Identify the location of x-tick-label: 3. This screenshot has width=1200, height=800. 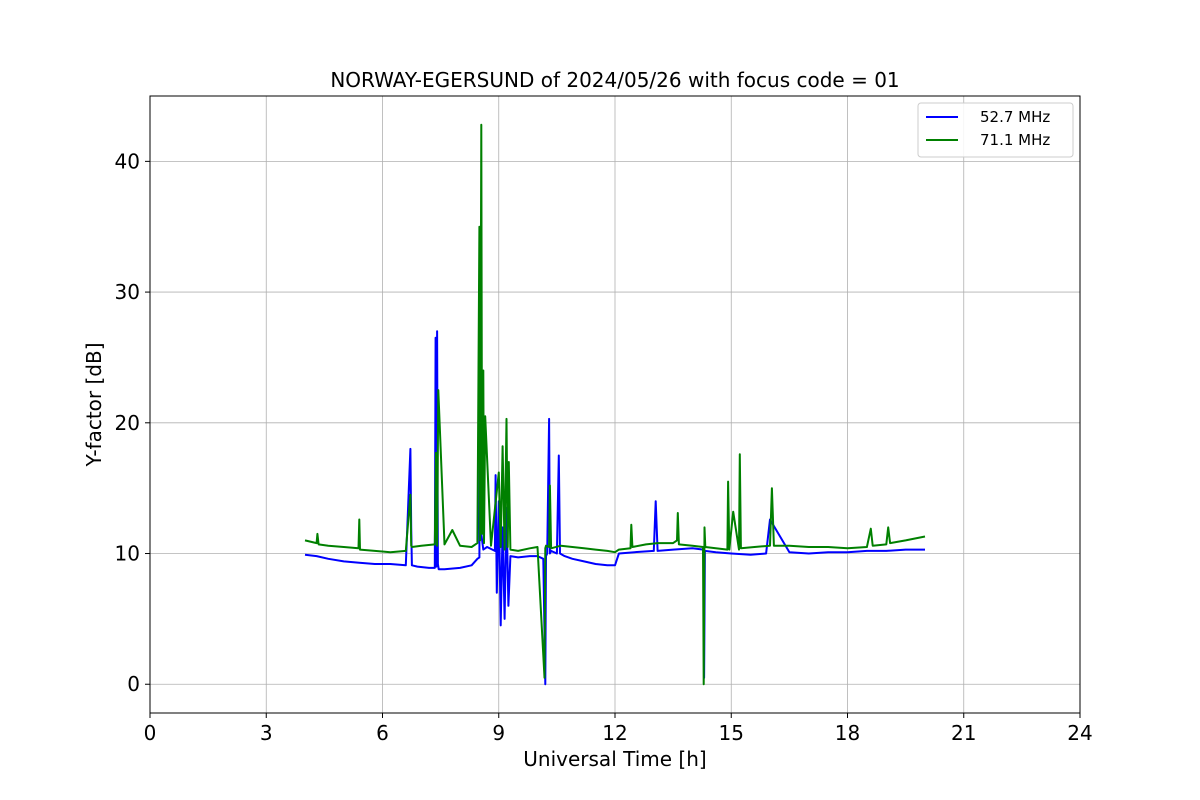
(266, 733).